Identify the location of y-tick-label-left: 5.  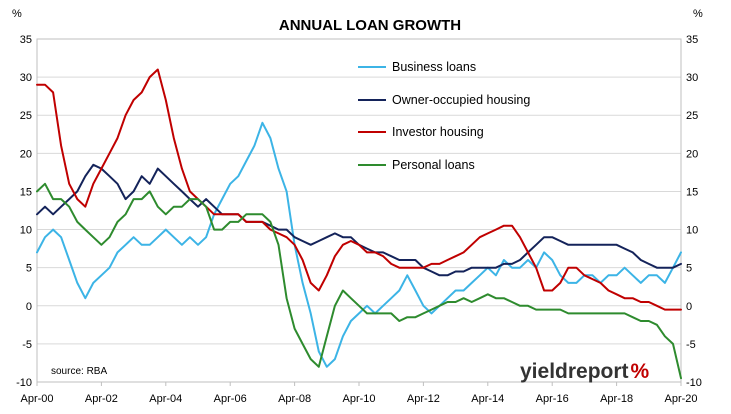
(29, 269).